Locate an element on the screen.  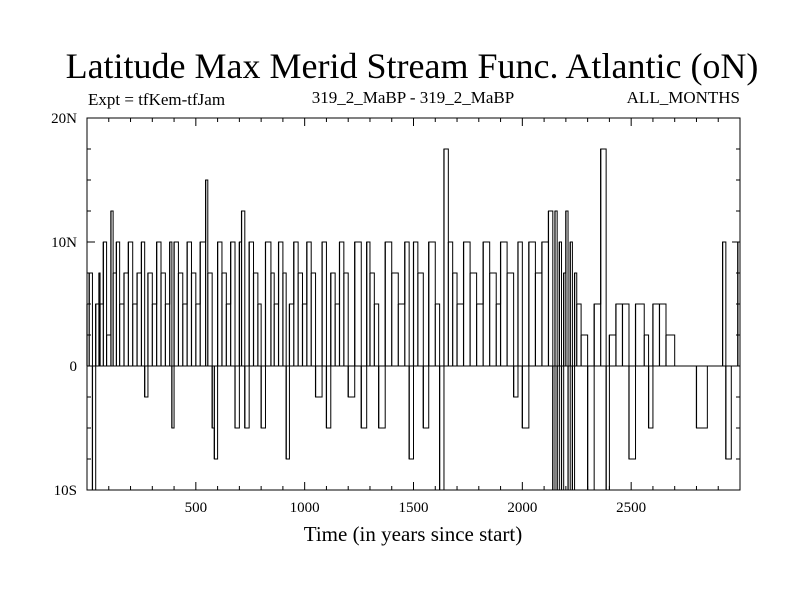
subtitle-months: ALL_MONTHS is located at coordinates (683, 97).